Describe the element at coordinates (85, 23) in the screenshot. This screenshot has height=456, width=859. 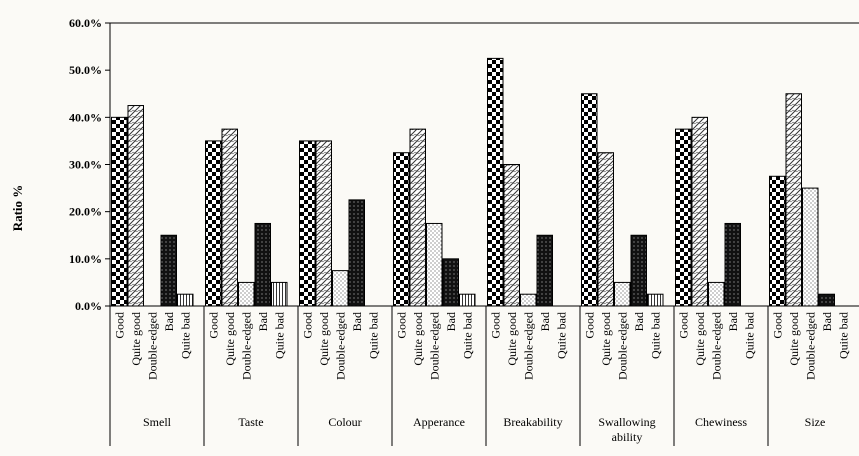
I see `y-tick-label: 60.0%` at that location.